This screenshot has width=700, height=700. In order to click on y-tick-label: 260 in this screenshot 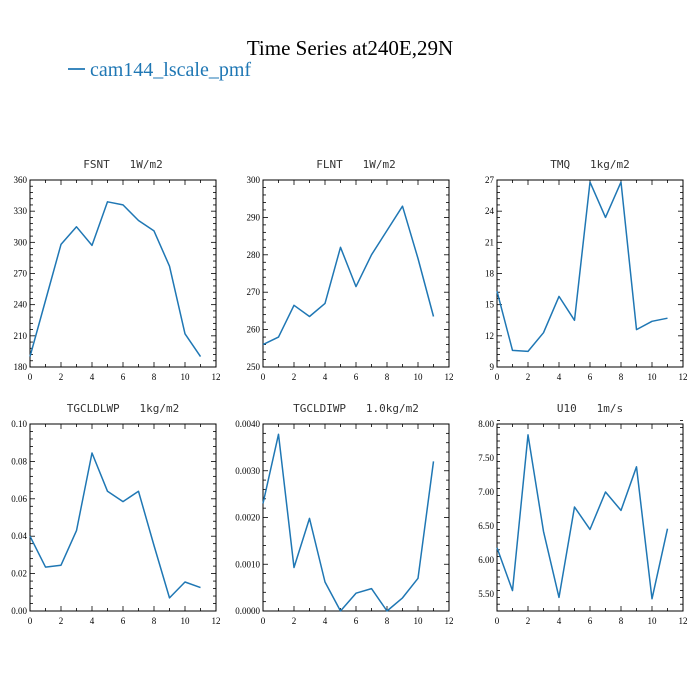, I will do `click(254, 330)`.